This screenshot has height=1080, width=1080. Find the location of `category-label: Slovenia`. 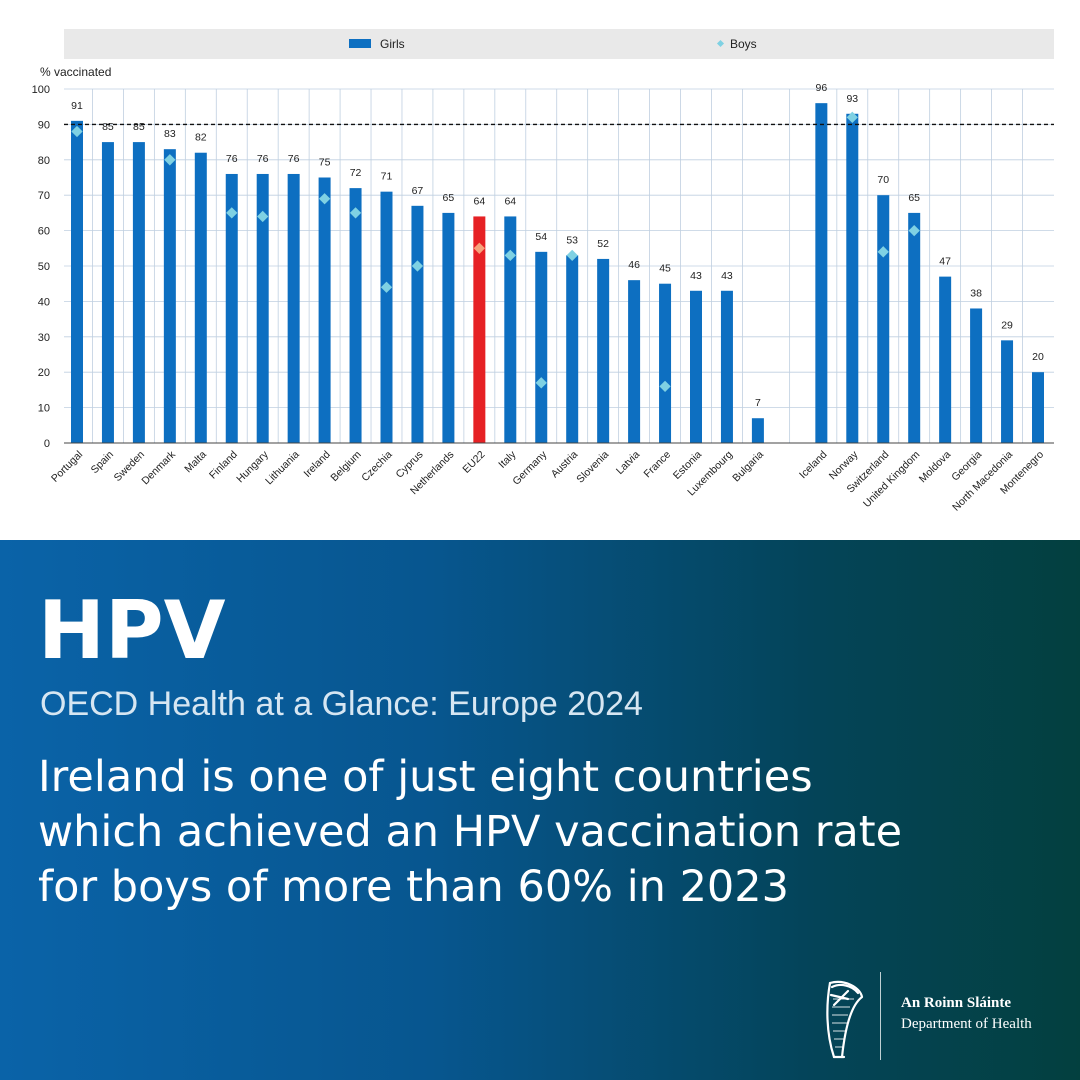

category-label: Slovenia is located at coordinates (592, 467).